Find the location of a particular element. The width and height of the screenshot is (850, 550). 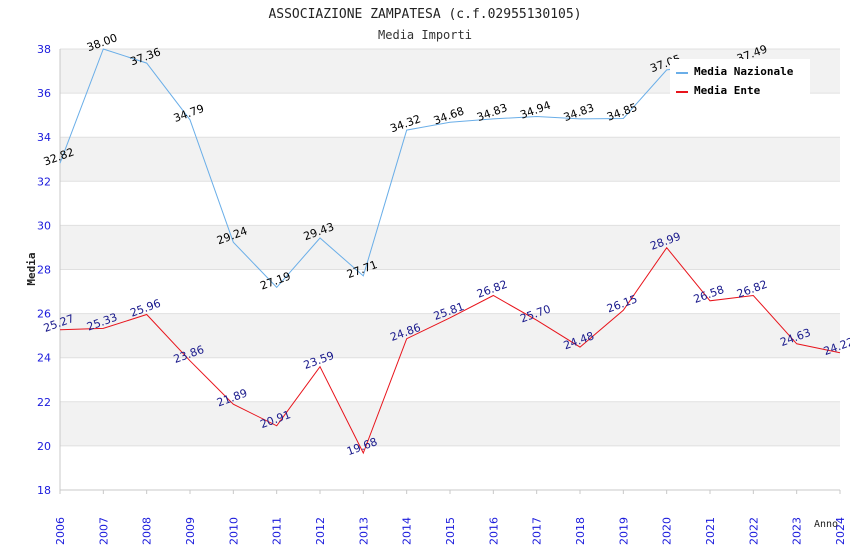

x-tick-label: 2024 is located at coordinates (840, 531).